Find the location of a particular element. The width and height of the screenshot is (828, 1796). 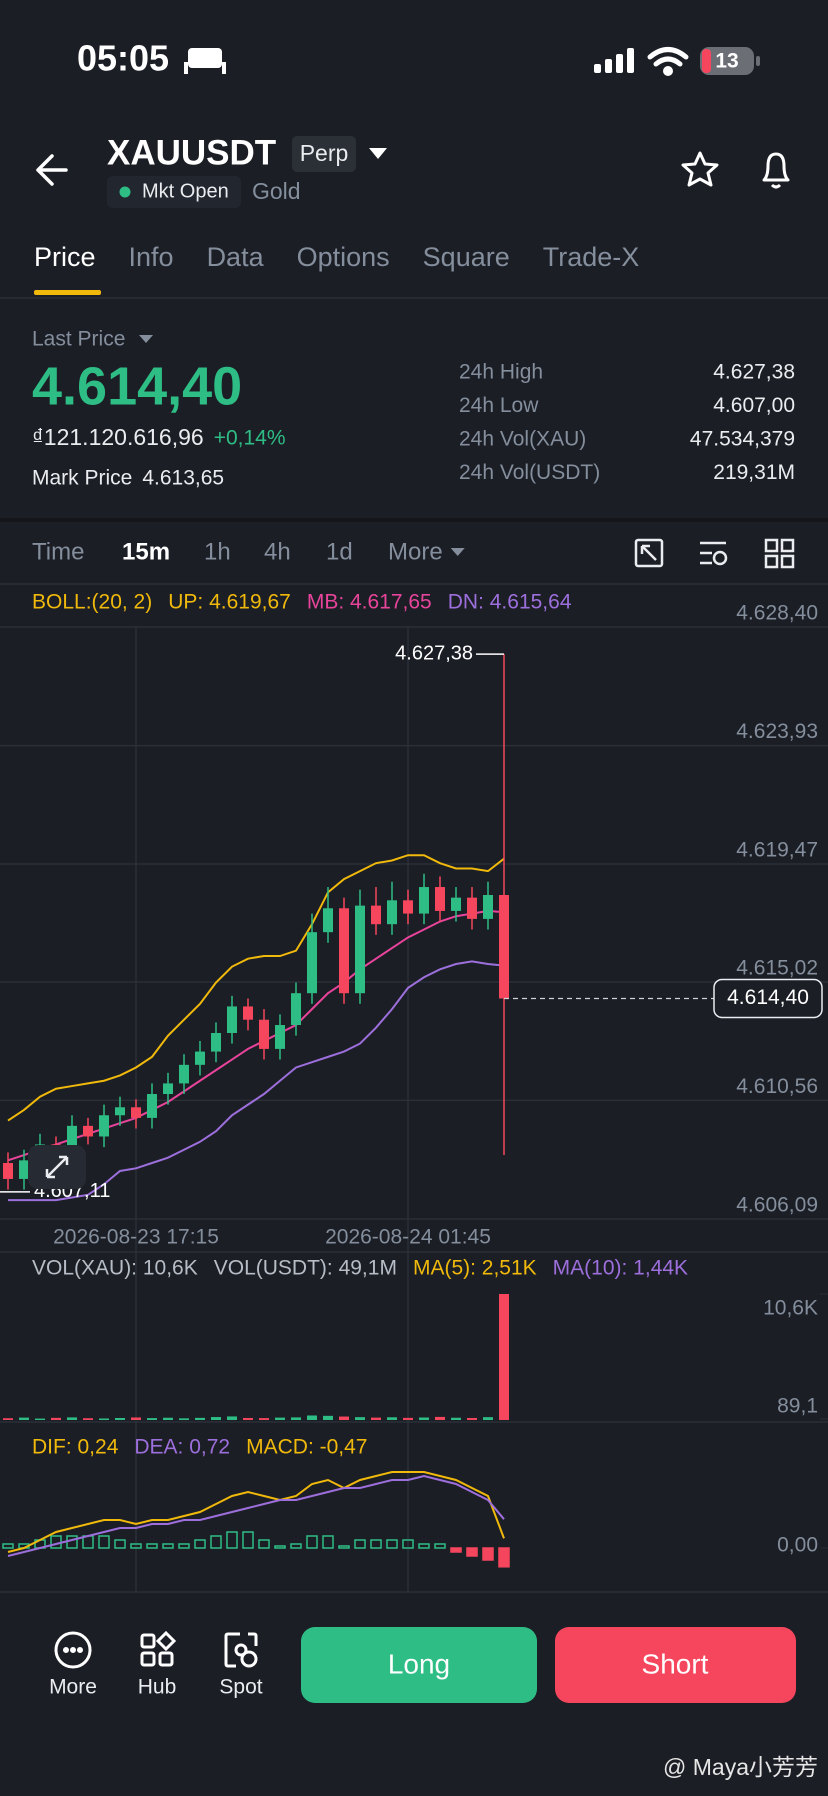

interval-dropdown is located at coordinates (457, 552).